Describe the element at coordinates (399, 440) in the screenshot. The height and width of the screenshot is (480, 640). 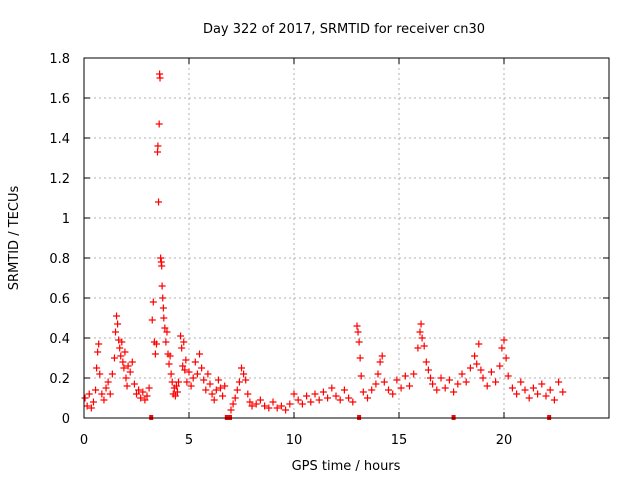
I see `x-tick-label: 15` at that location.